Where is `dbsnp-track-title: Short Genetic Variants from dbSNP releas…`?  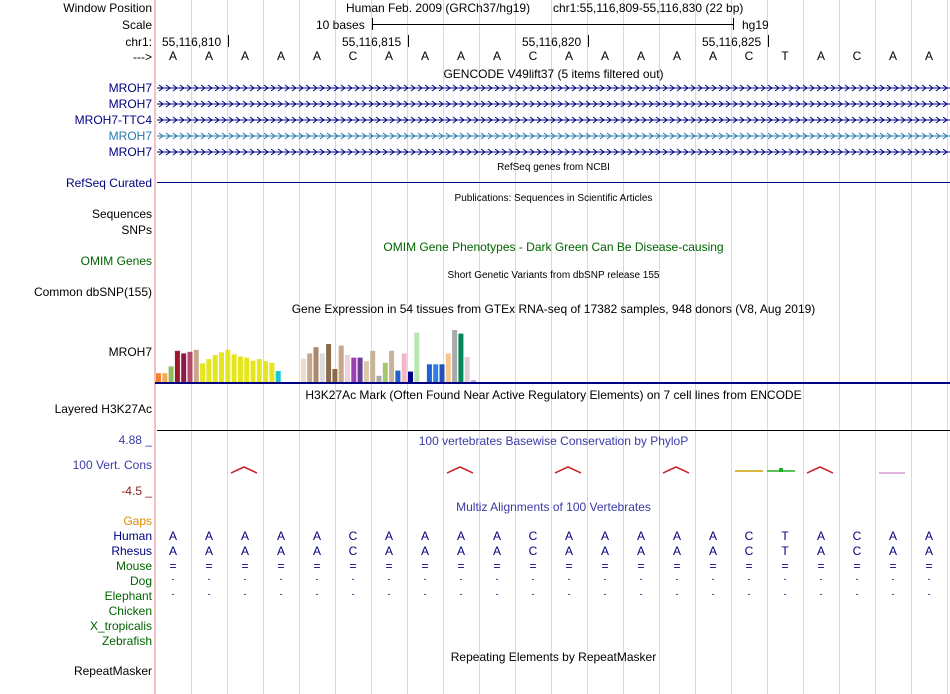 dbsnp-track-title: Short Genetic Variants from dbSNP releas… is located at coordinates (553, 275).